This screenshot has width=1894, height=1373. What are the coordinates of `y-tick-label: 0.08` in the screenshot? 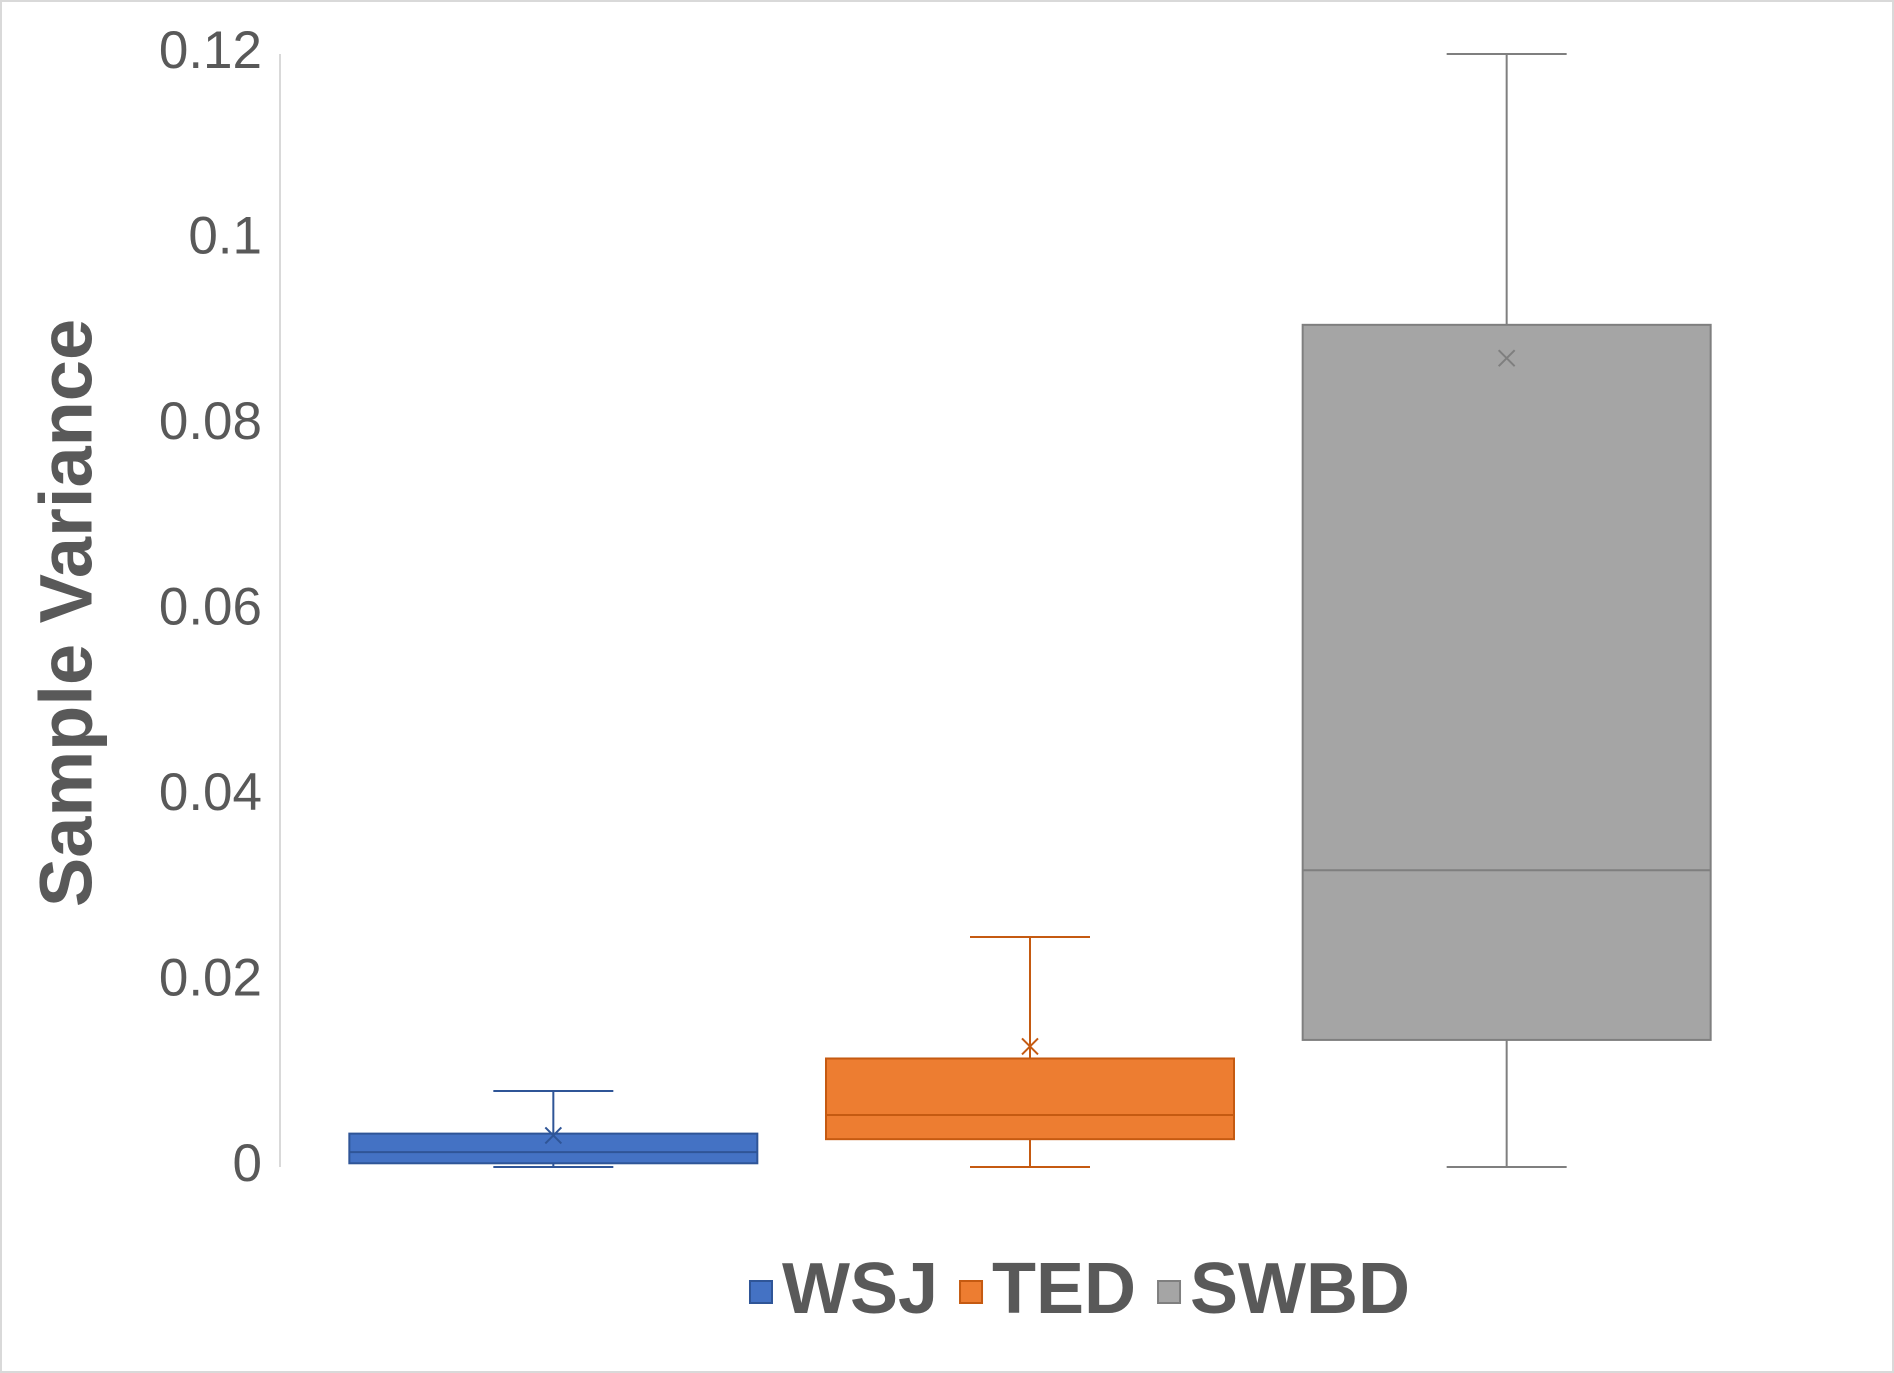 It's located at (210, 421).